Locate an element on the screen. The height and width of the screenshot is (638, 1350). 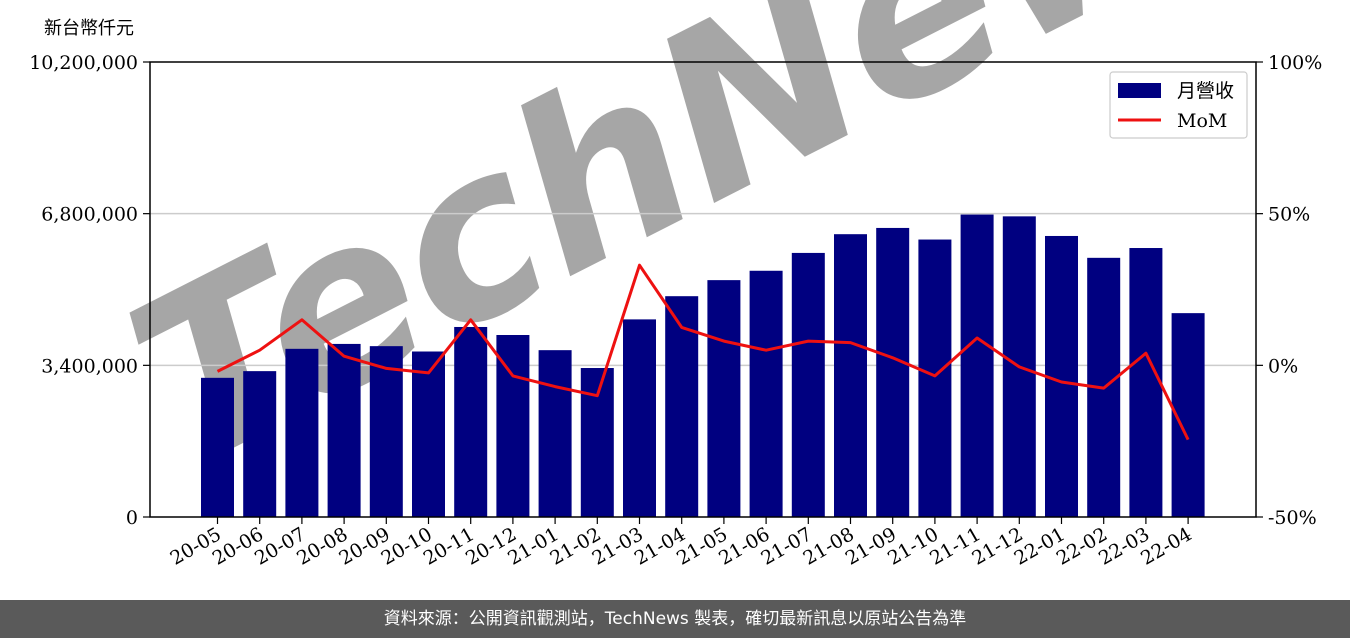
left-tick-label-3: 10,200,000 is located at coordinates (83, 63).